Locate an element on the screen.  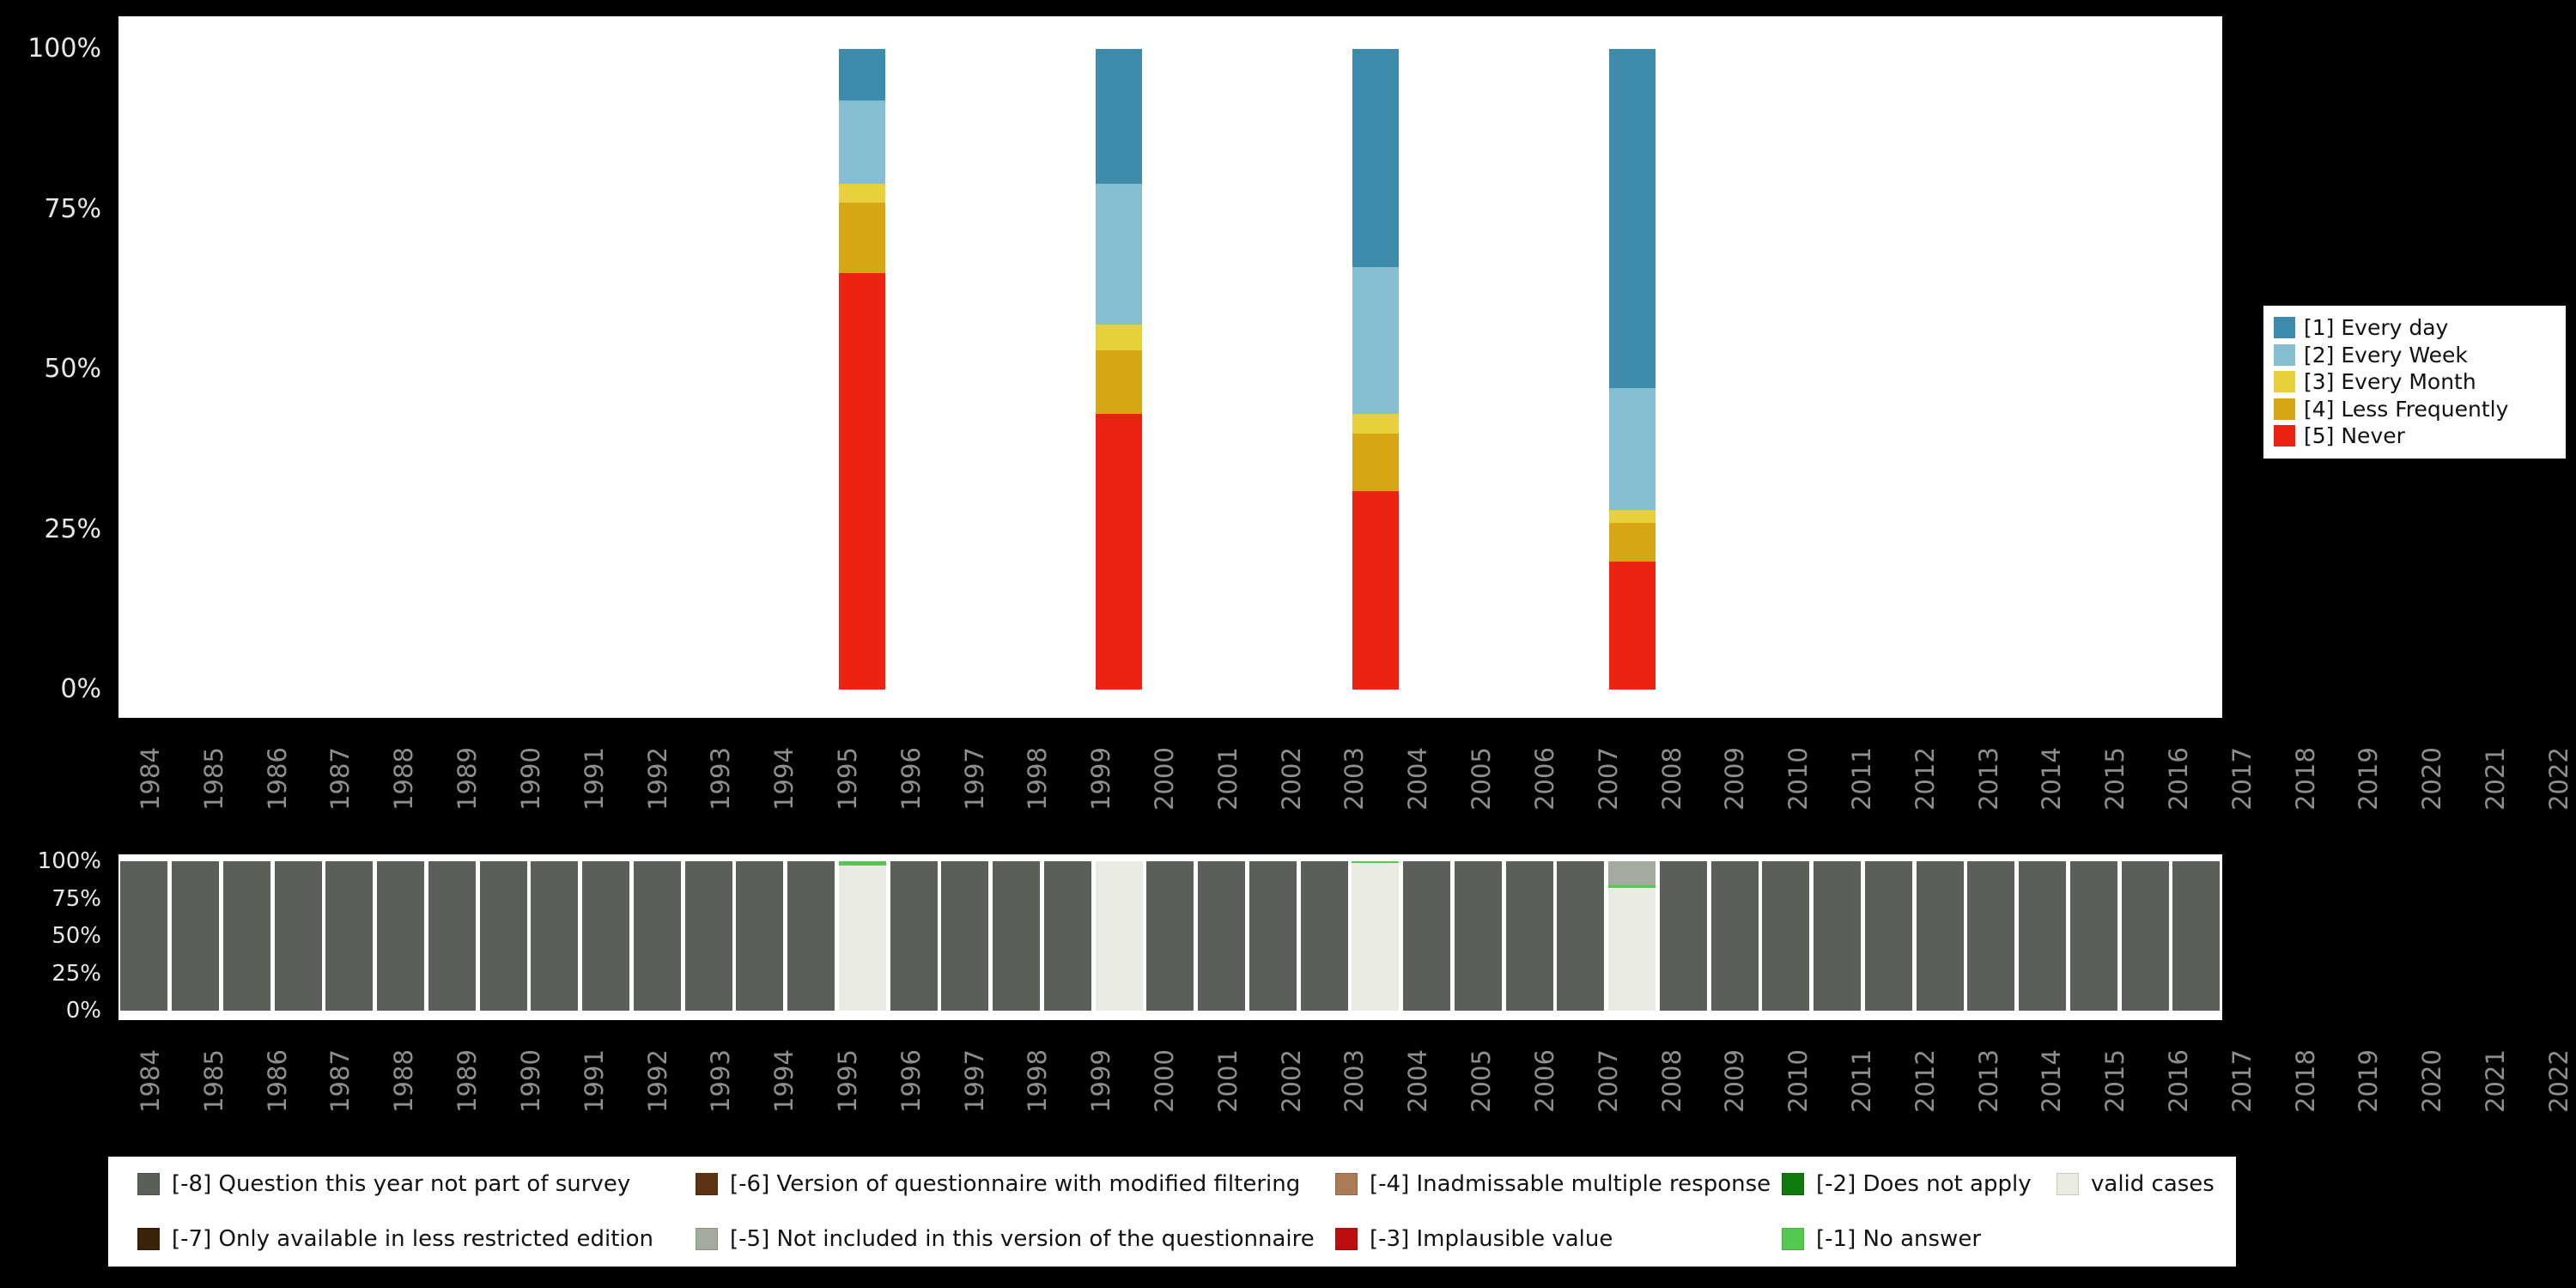
bar-1984 is located at coordinates (144, 369).